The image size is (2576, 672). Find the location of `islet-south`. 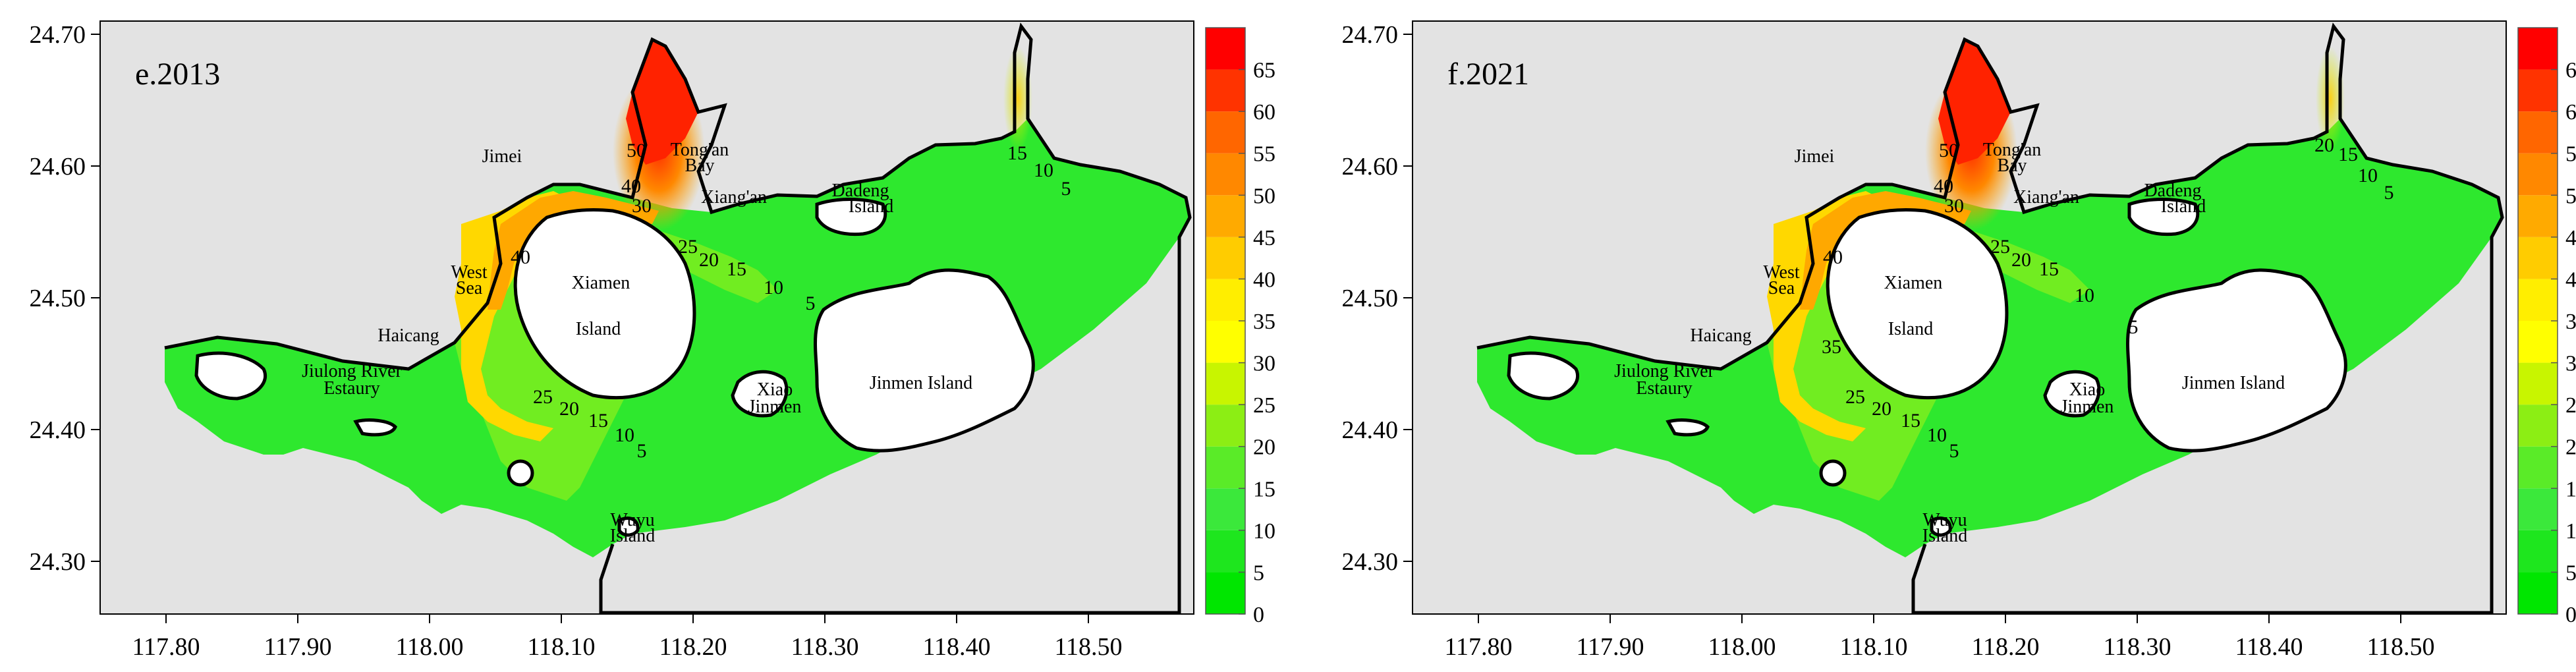

islet-south is located at coordinates (520, 473).